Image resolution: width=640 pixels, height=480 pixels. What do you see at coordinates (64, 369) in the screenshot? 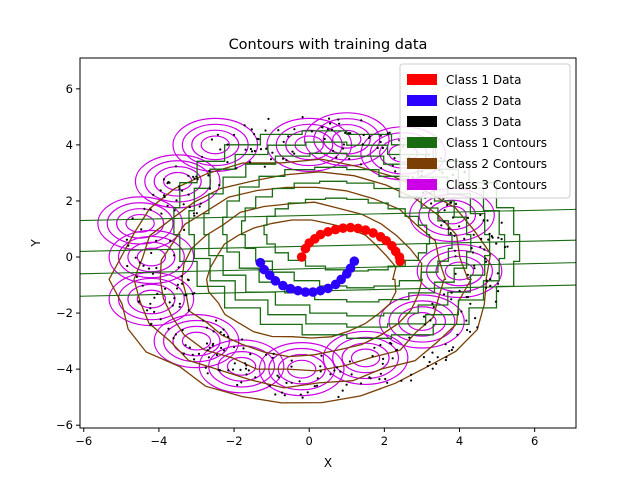
I see `y-tick-label: −4` at bounding box center [64, 369].